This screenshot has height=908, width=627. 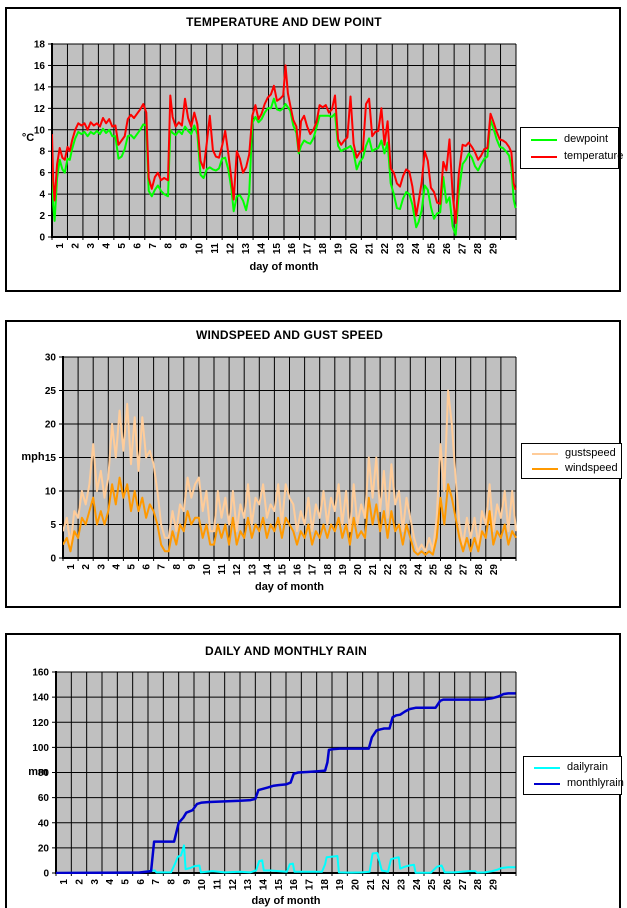 I want to click on x-tick-label: 8, so click(x=177, y=567).